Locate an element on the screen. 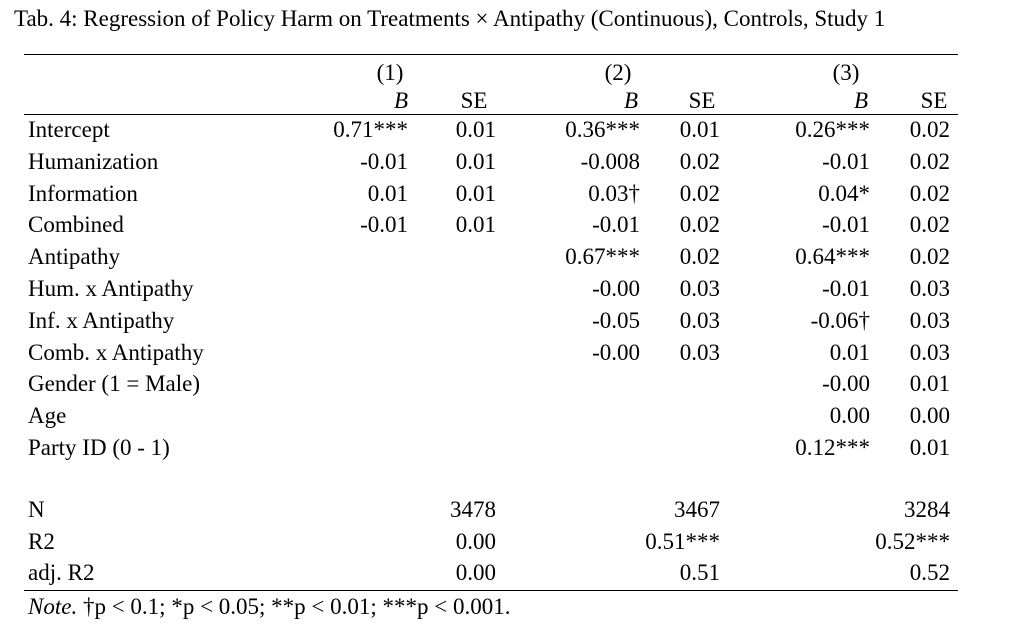 The width and height of the screenshot is (1012, 632). table-row: Information 0.01 0.01 0.03† 0.02 0.04* 0.02 is located at coordinates (491, 194).